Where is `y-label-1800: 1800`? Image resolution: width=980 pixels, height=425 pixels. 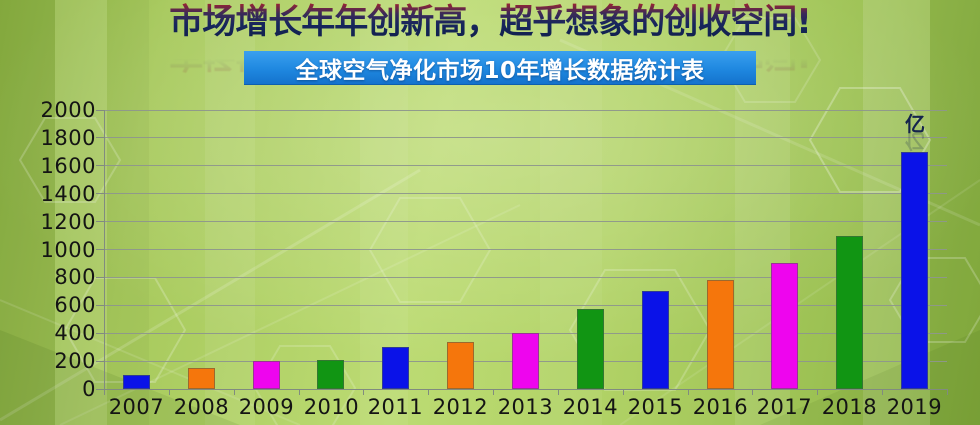 y-label-1800: 1800 is located at coordinates (68, 137).